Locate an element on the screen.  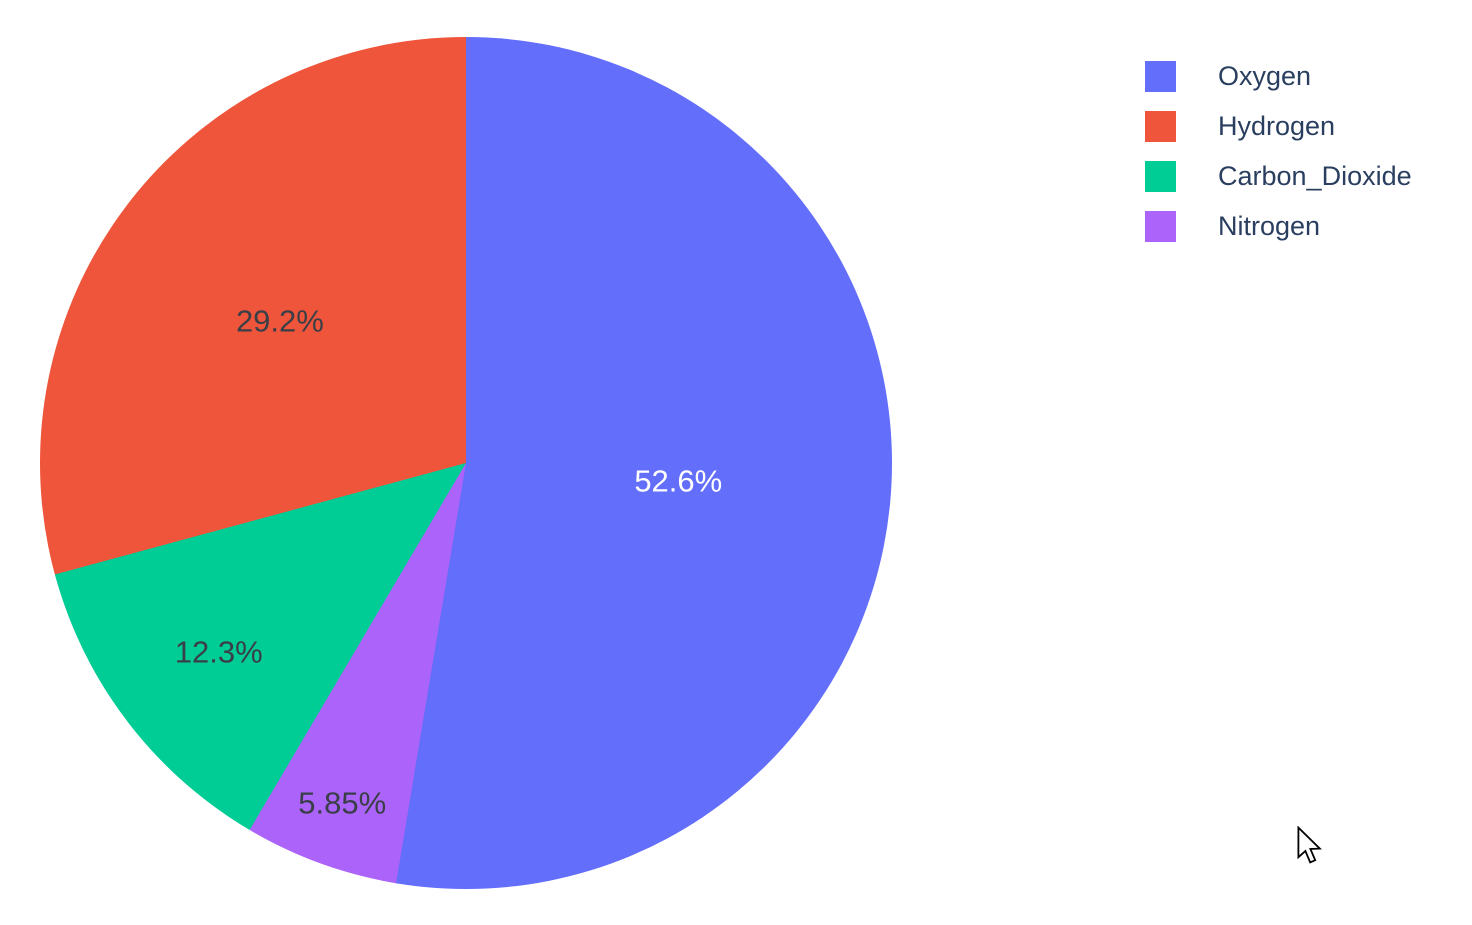
slice-label-nitrogen: 5.85% is located at coordinates (342, 803).